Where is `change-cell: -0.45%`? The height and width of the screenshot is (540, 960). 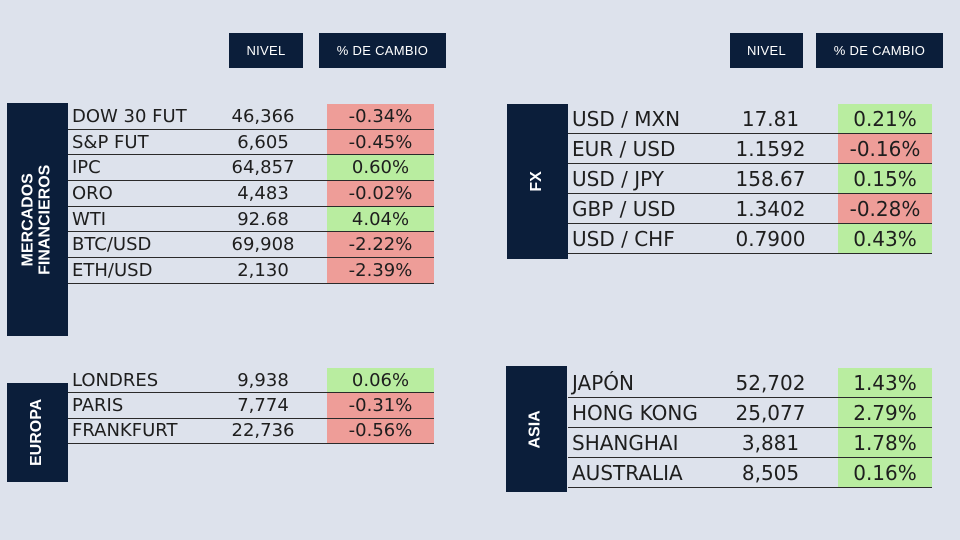
change-cell: -0.45% is located at coordinates (380, 142).